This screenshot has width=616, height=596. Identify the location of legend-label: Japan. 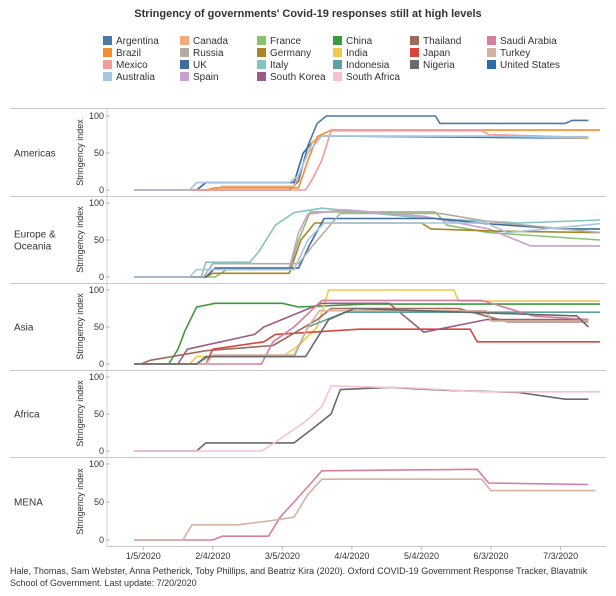
(437, 53).